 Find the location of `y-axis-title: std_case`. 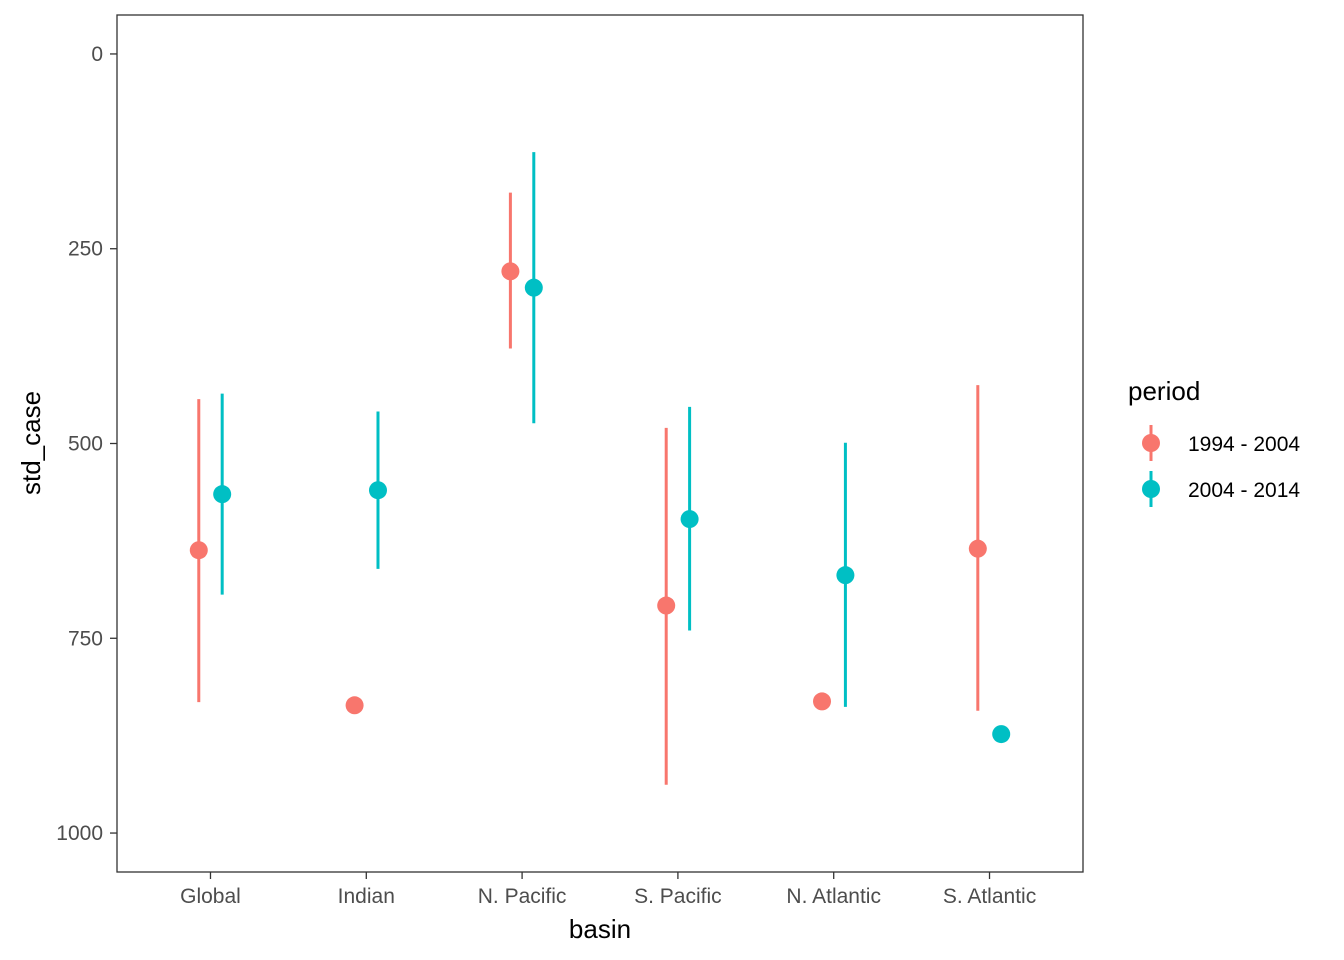

y-axis-title: std_case is located at coordinates (31, 443).